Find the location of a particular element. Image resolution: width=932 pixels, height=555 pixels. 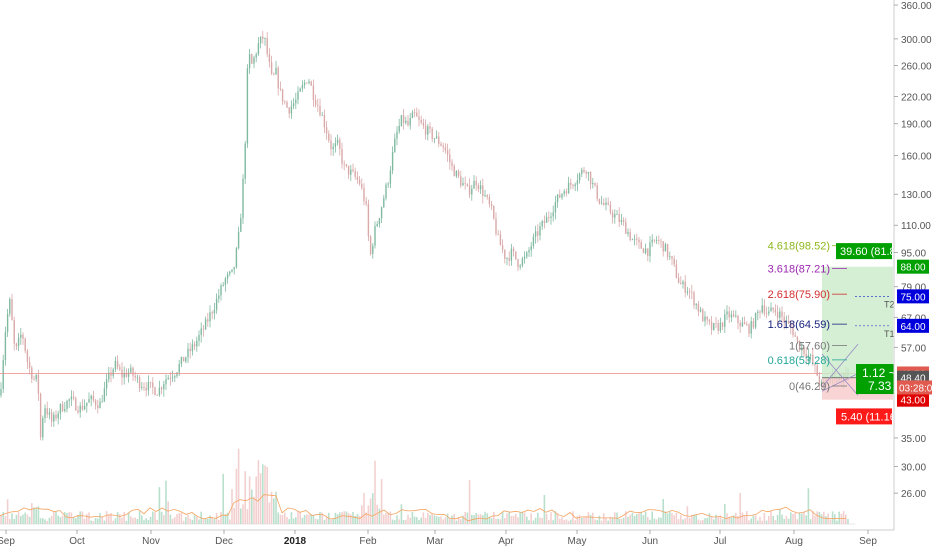

y-tick-label: 57.00 is located at coordinates (913, 348).